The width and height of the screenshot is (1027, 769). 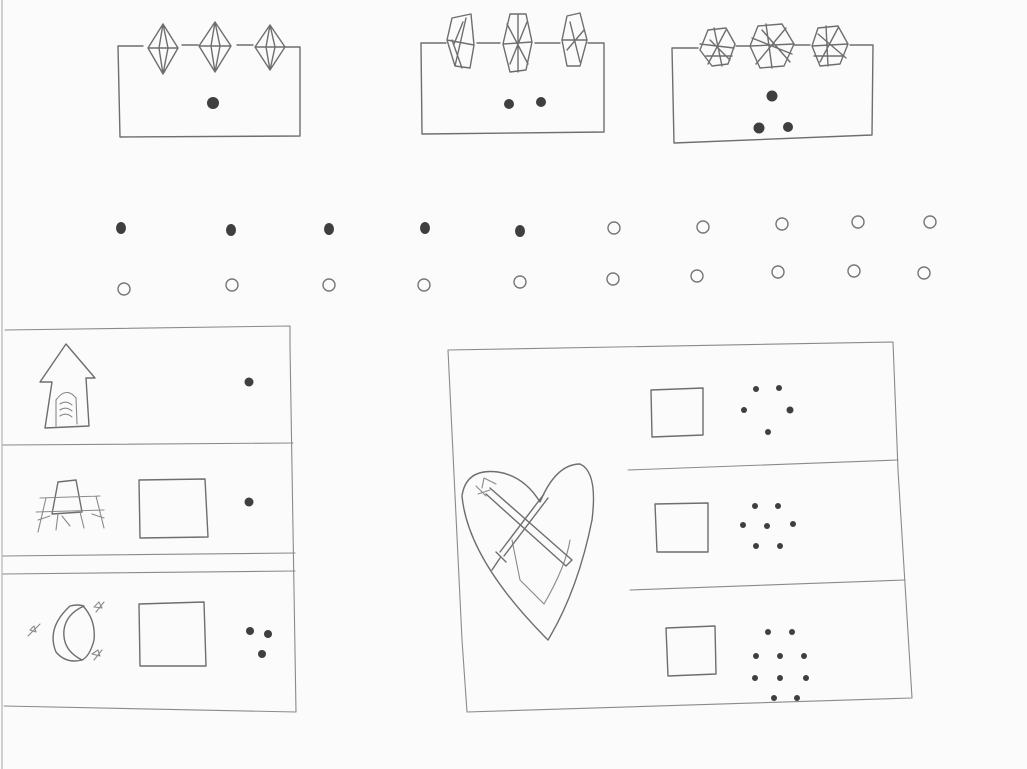 I want to click on tower-arrow-icon, so click(x=67, y=386).